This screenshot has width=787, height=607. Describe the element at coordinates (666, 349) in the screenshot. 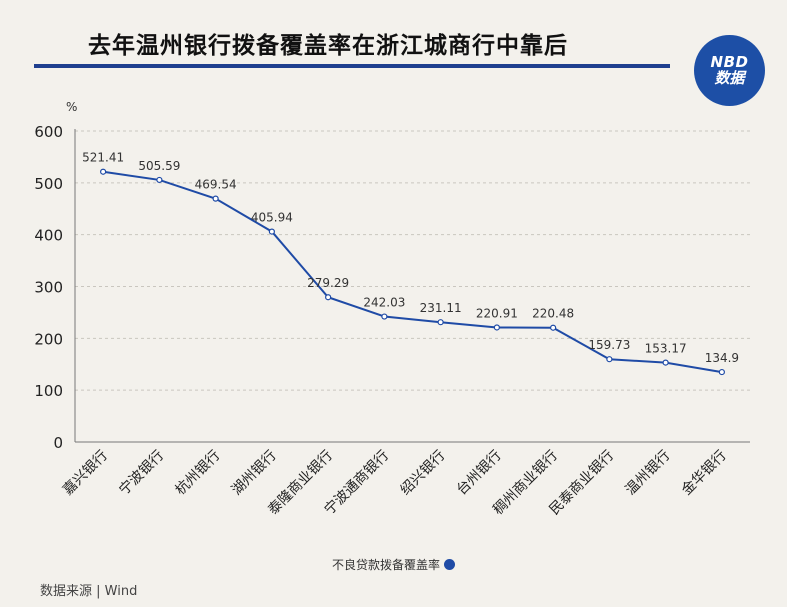

I see `data-label: 153.17` at that location.